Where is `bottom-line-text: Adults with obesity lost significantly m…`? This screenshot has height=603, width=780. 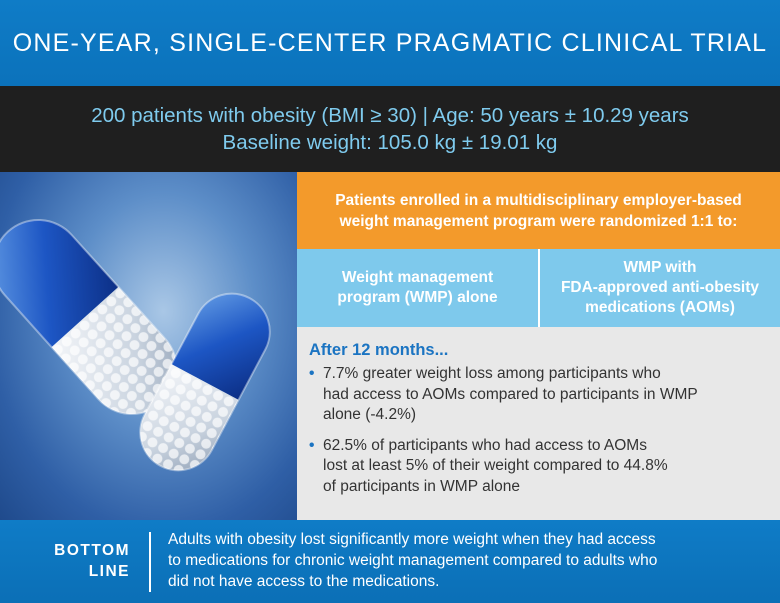 bottom-line-text: Adults with obesity lost significantly m… is located at coordinates (468, 560).